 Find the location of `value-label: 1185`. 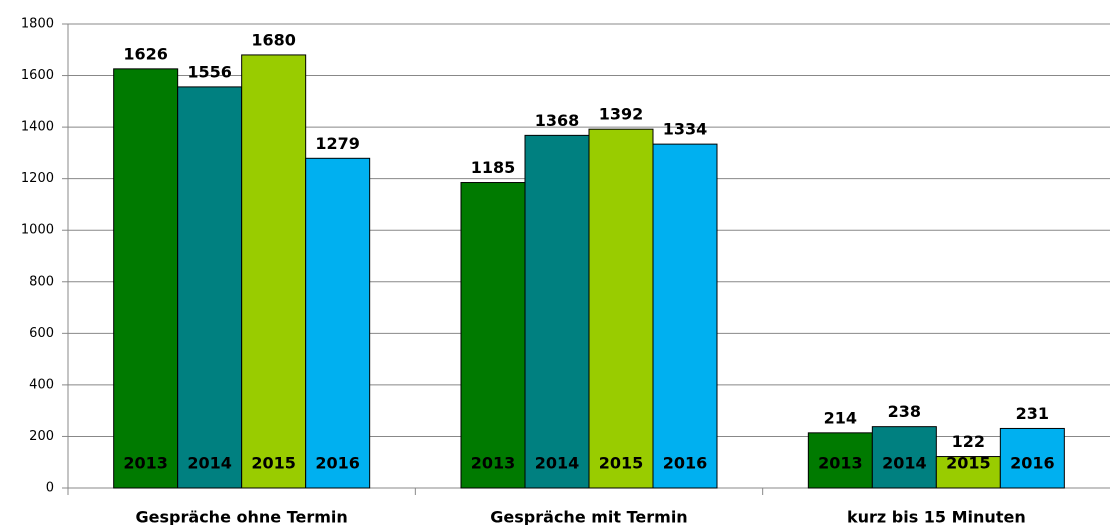

value-label: 1185 is located at coordinates (493, 167).